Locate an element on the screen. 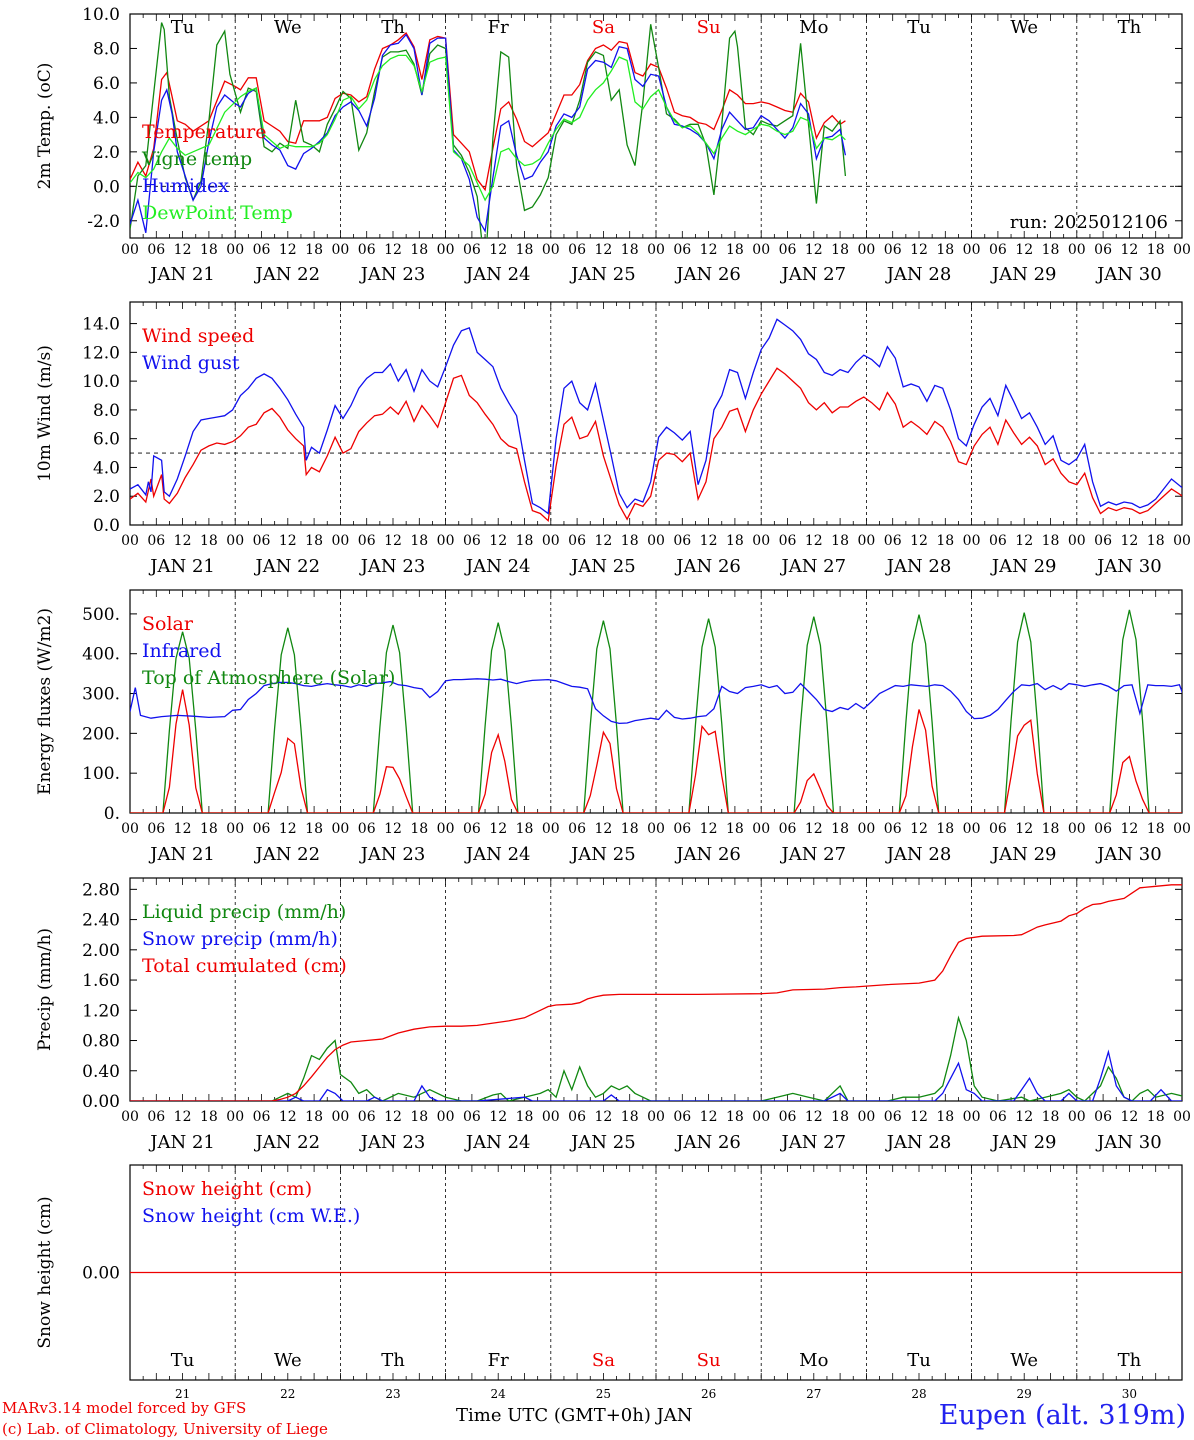 This screenshot has height=1440, width=1194. series-liquid-precip-mm-h- is located at coordinates (656, 1058).